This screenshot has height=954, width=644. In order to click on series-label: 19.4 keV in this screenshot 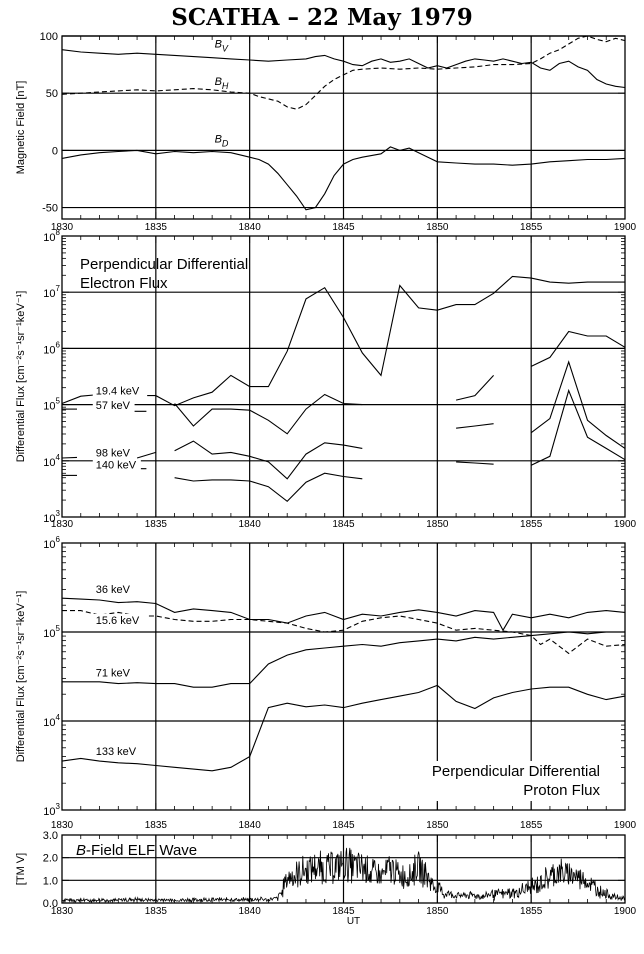, I will do `click(118, 391)`.